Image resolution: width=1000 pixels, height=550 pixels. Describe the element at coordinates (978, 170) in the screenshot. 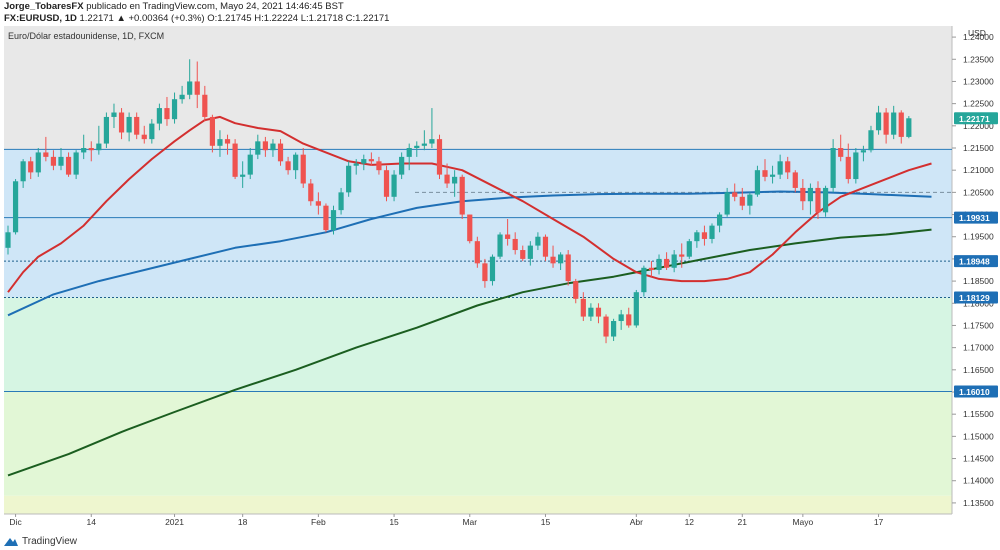

I see `y-tick-label: 1.21000` at that location.